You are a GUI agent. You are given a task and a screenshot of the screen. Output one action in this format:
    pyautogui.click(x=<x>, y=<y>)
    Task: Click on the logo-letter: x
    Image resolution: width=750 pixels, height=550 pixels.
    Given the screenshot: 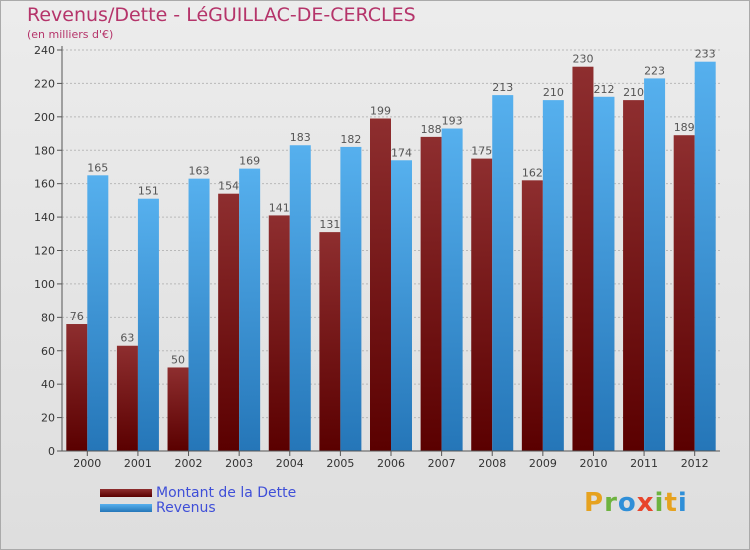 What is the action you would take?
    pyautogui.click(x=645, y=503)
    